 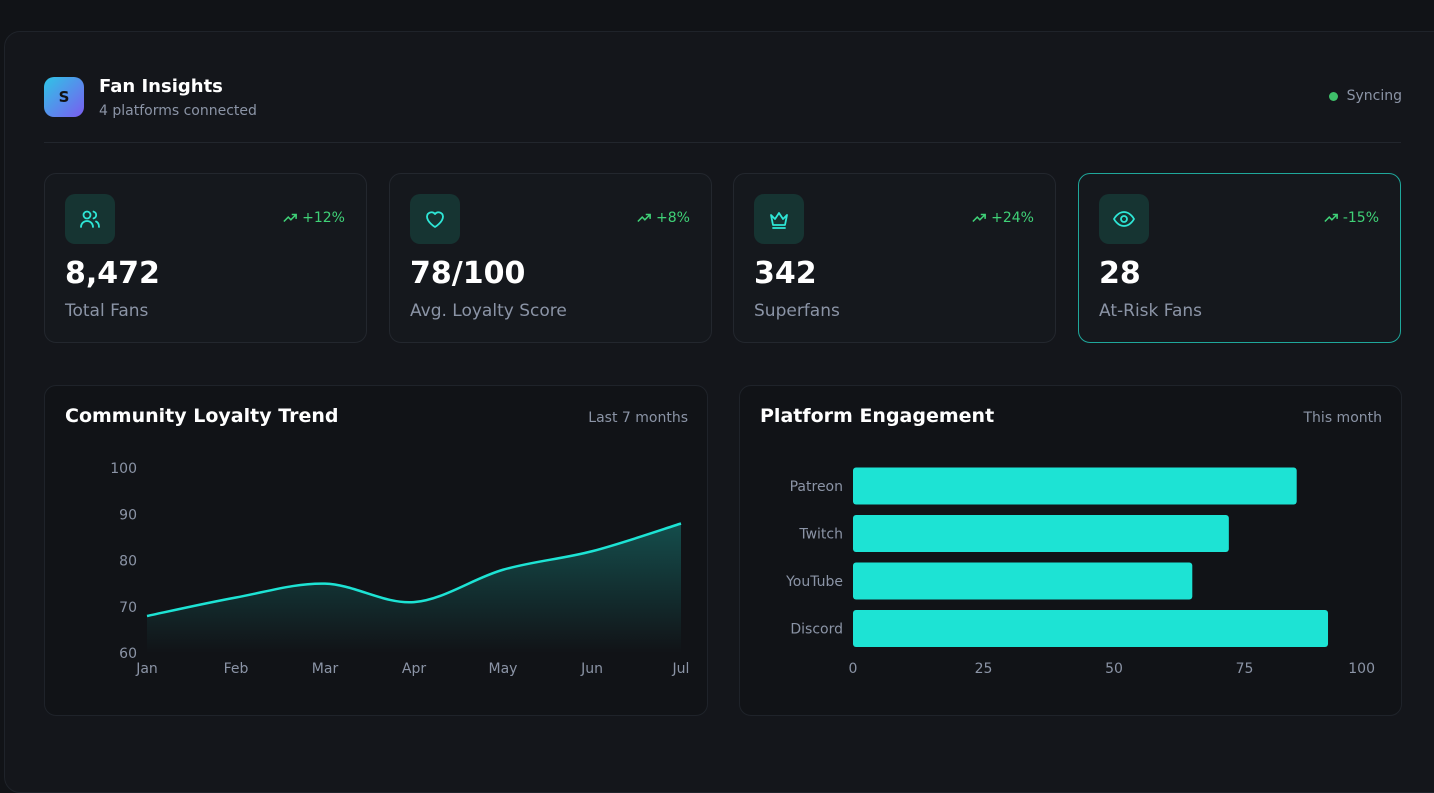 What do you see at coordinates (107, 311) in the screenshot?
I see `stat-label: Total Fans` at bounding box center [107, 311].